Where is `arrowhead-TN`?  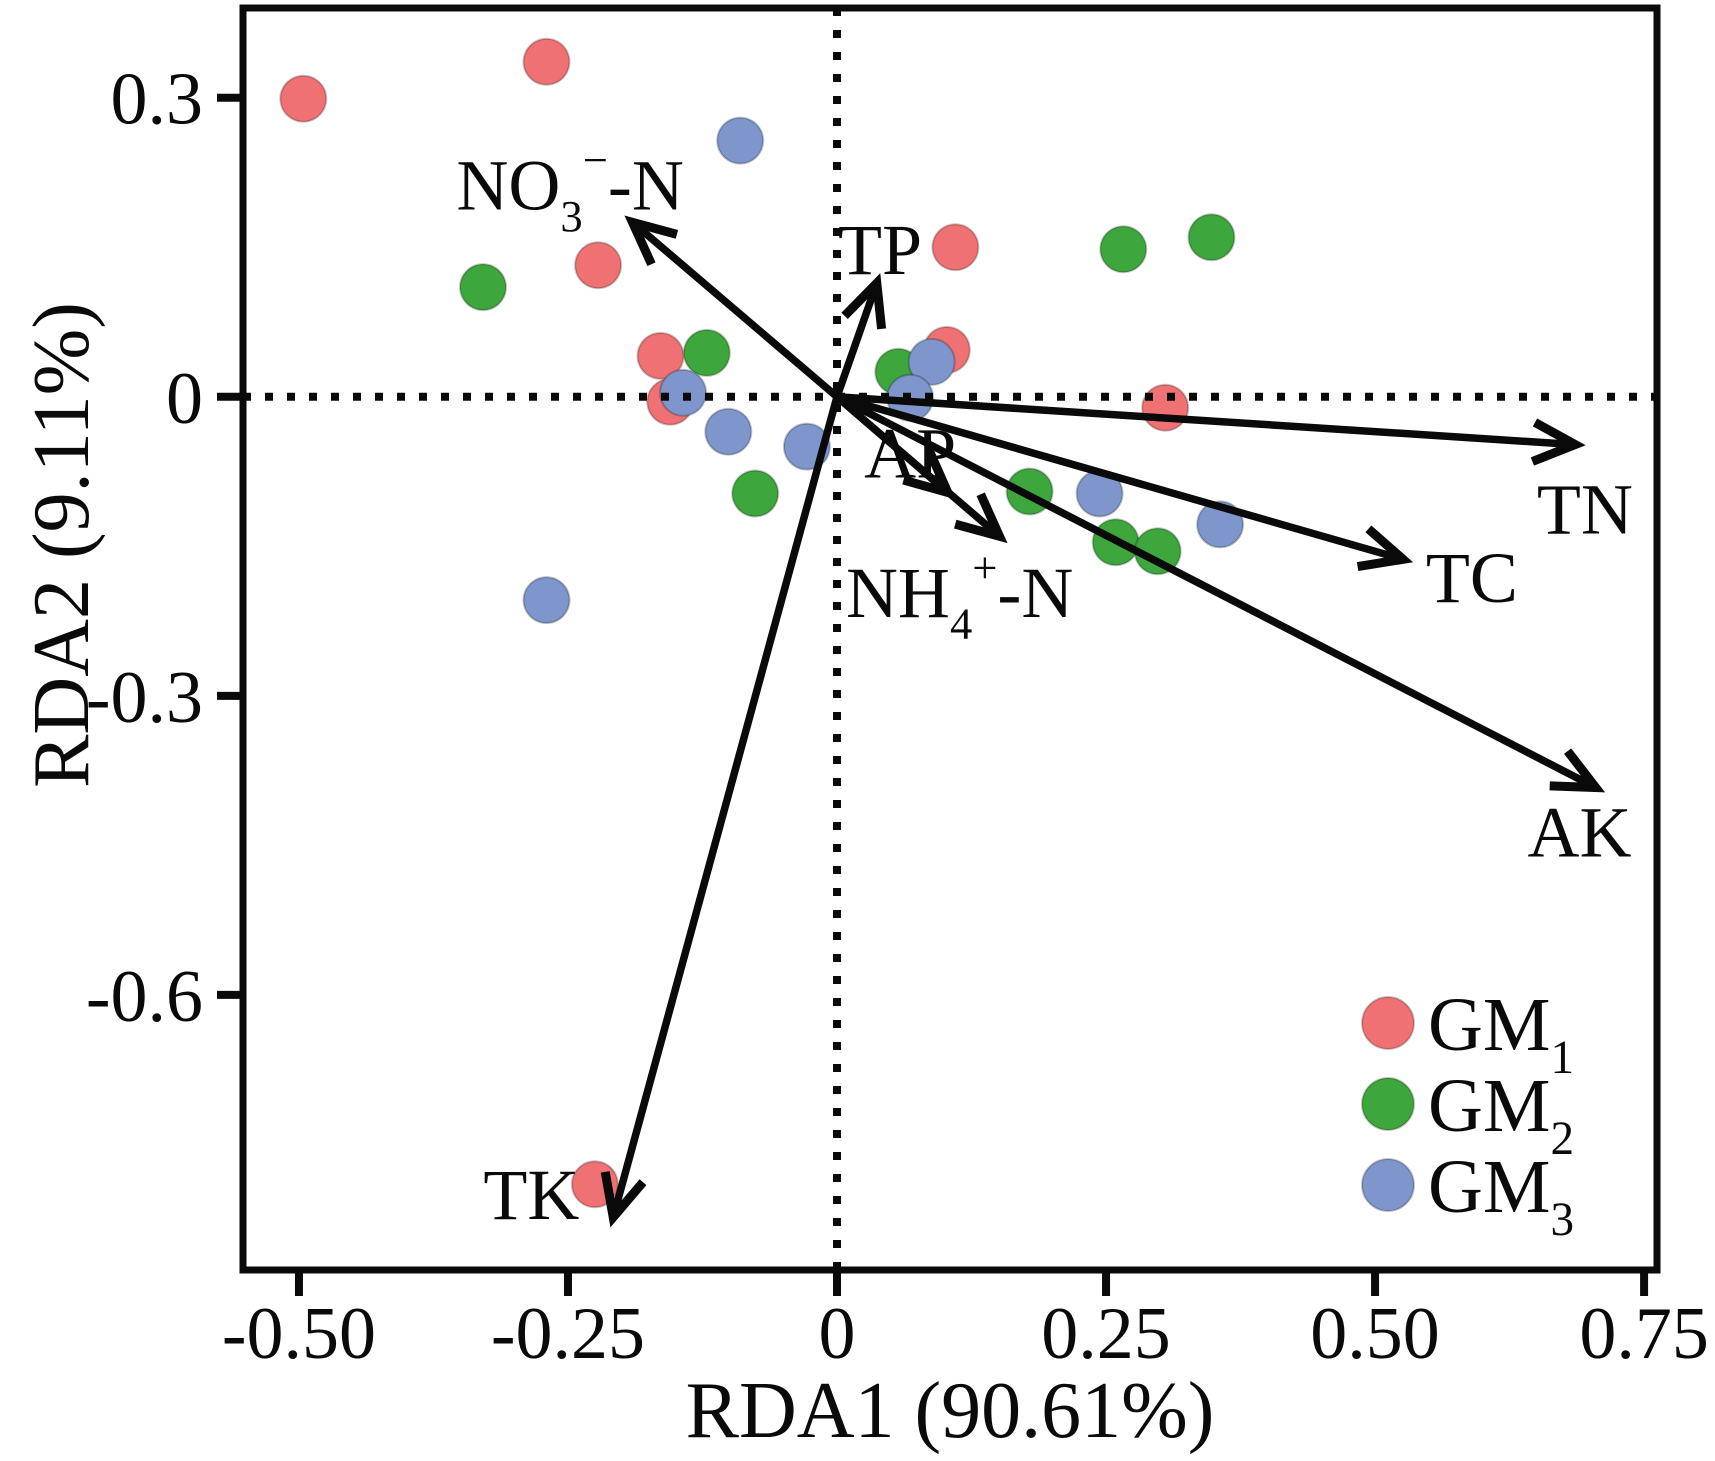
arrowhead-TN is located at coordinates (1558, 442).